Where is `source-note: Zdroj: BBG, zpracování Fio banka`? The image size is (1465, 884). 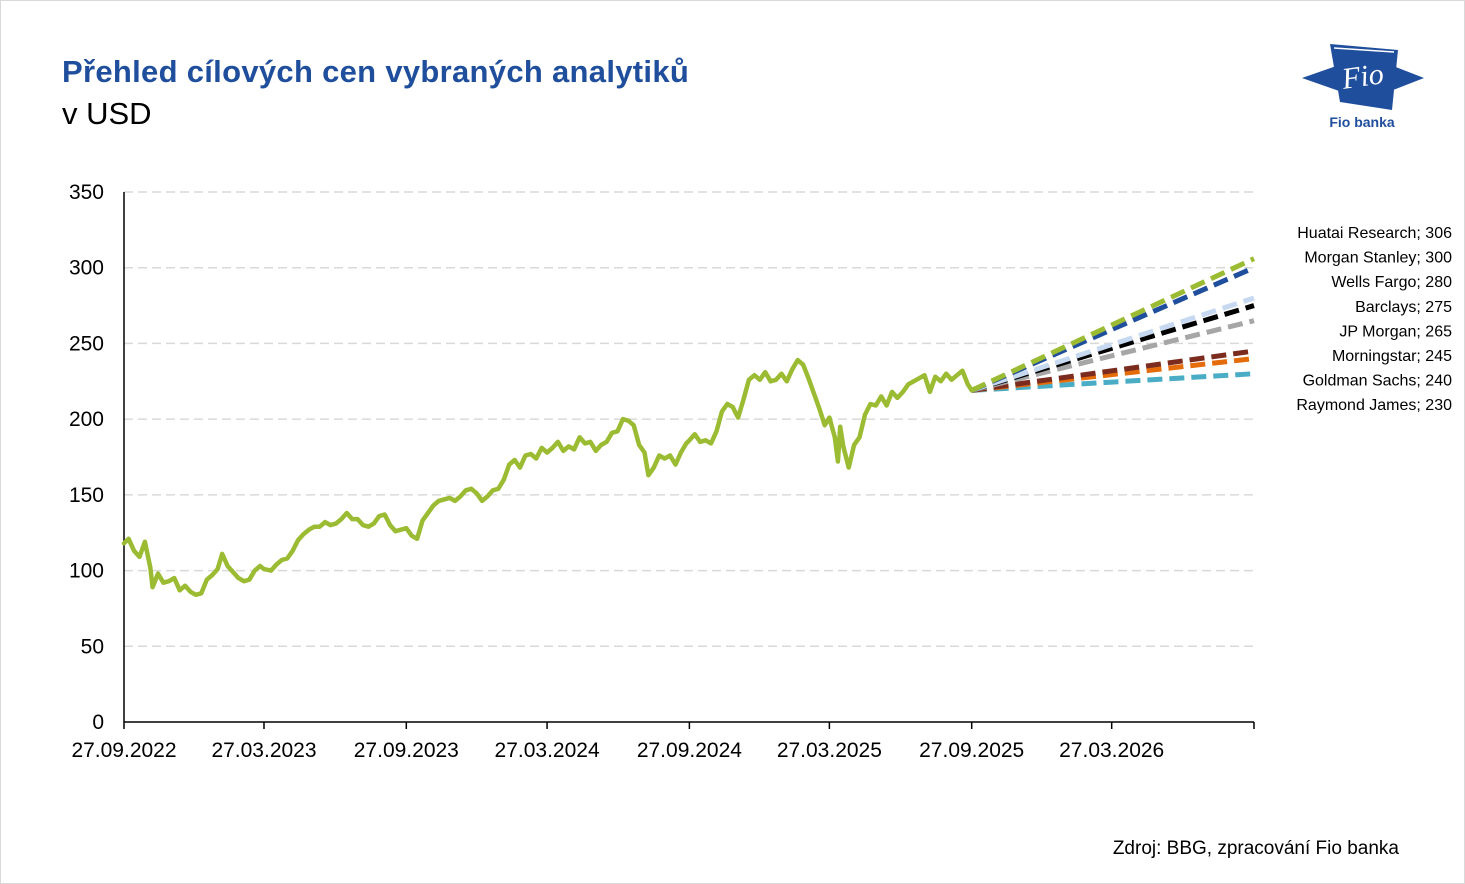 source-note: Zdroj: BBG, zpracování Fio banka is located at coordinates (1255, 848).